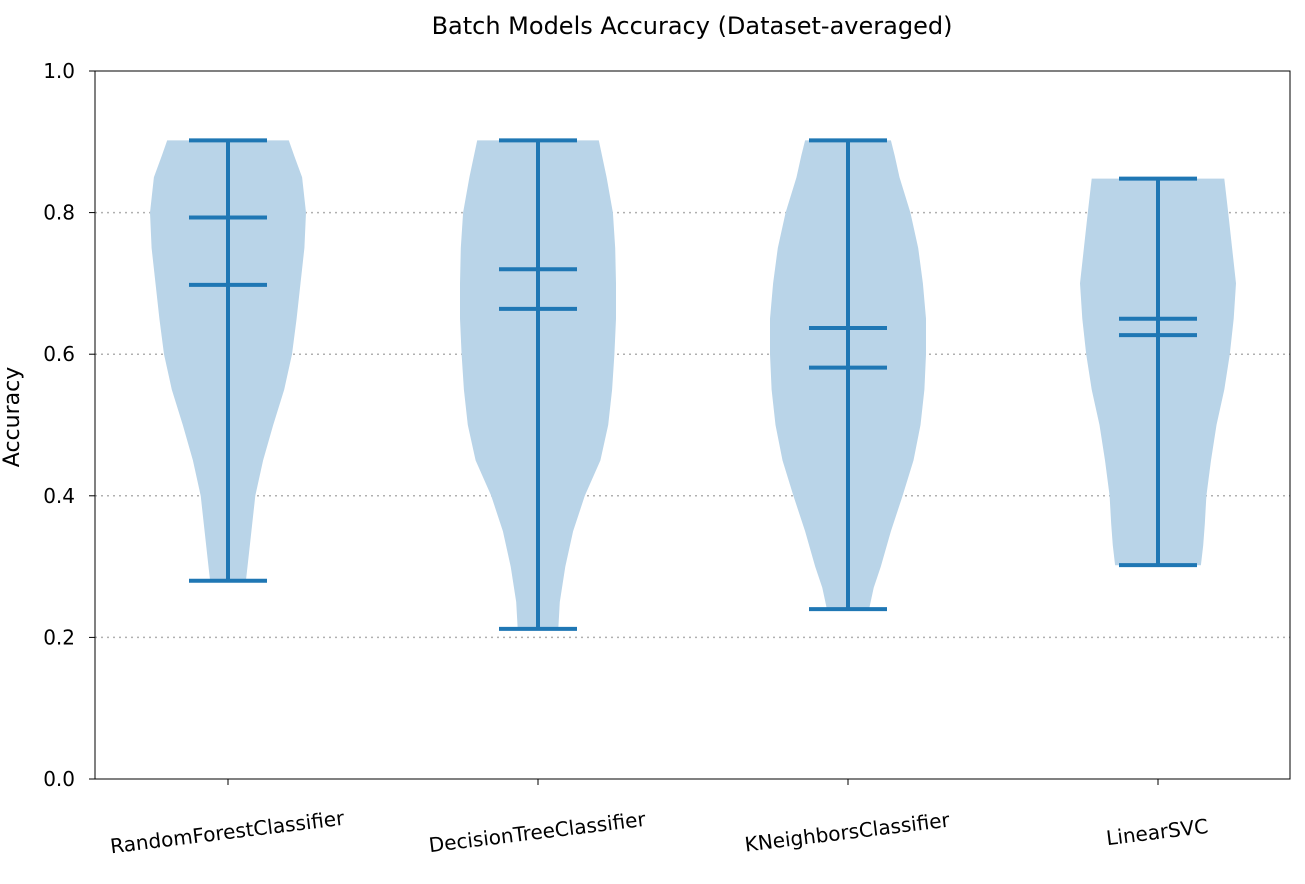 The width and height of the screenshot is (1305, 884). I want to click on chart-title: Batch Models Accuracy (Dataset-averaged), so click(692, 26).